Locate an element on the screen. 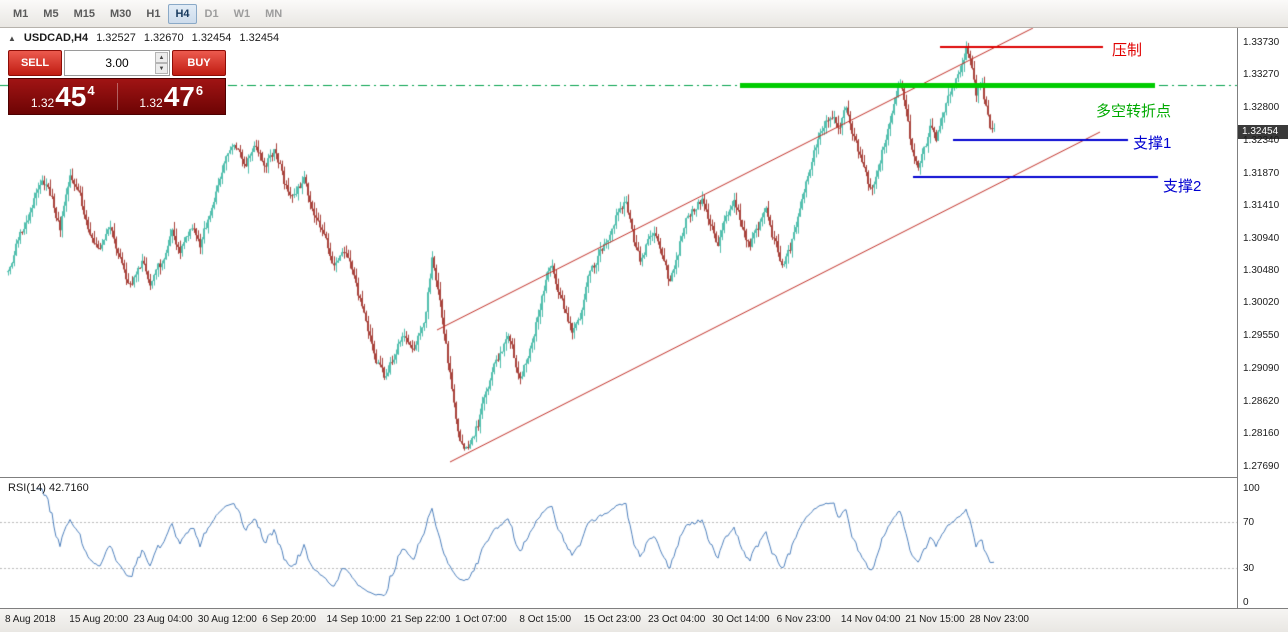  sell-price: 1.32 45 4 is located at coordinates (63, 96).